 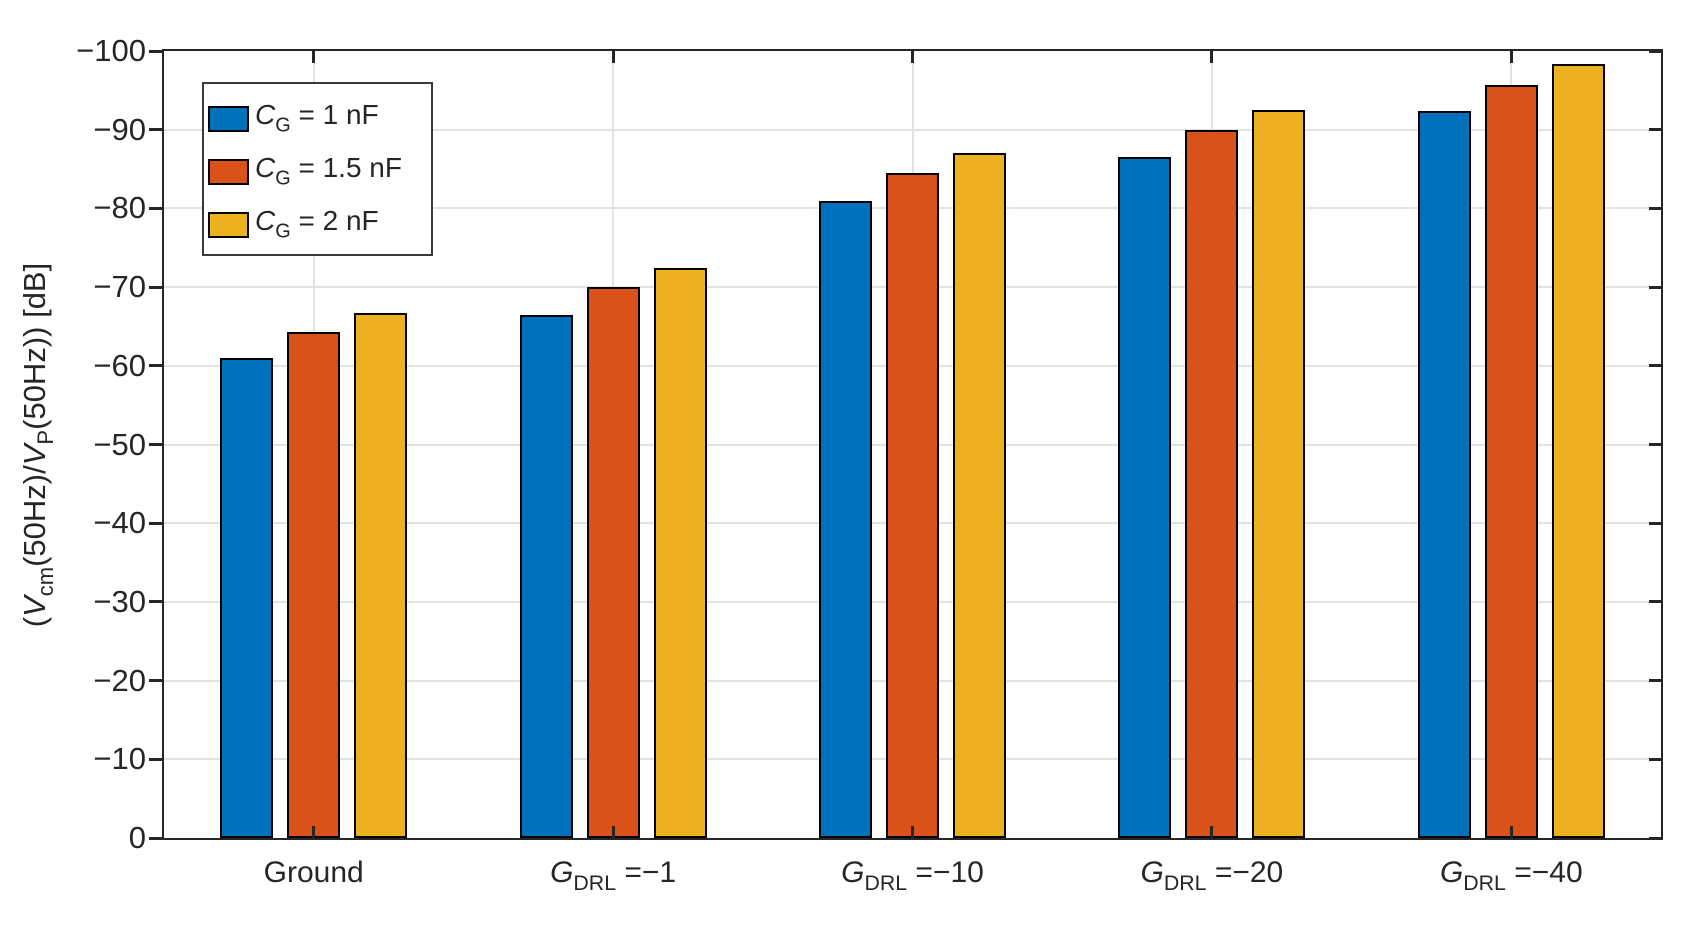 I want to click on y-tick-right--60, so click(x=1655, y=366).